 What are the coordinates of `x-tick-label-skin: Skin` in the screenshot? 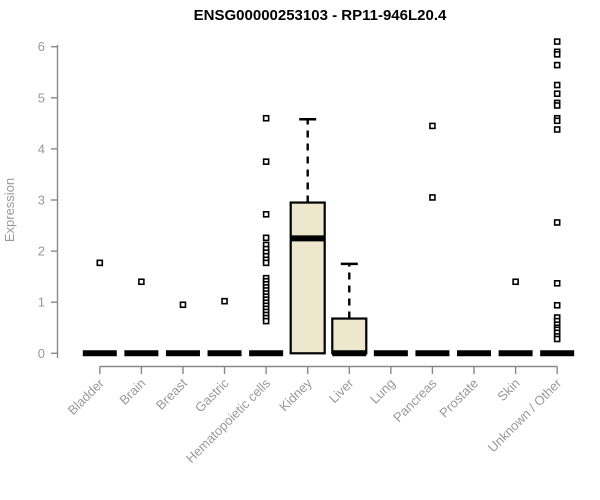 It's located at (508, 390).